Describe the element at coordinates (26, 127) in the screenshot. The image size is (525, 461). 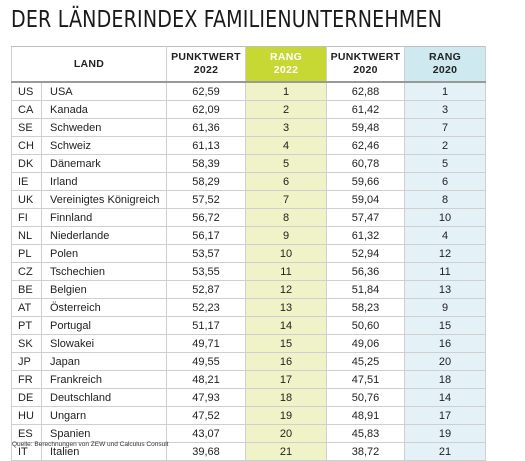
I see `country-code-cell: SE` at that location.